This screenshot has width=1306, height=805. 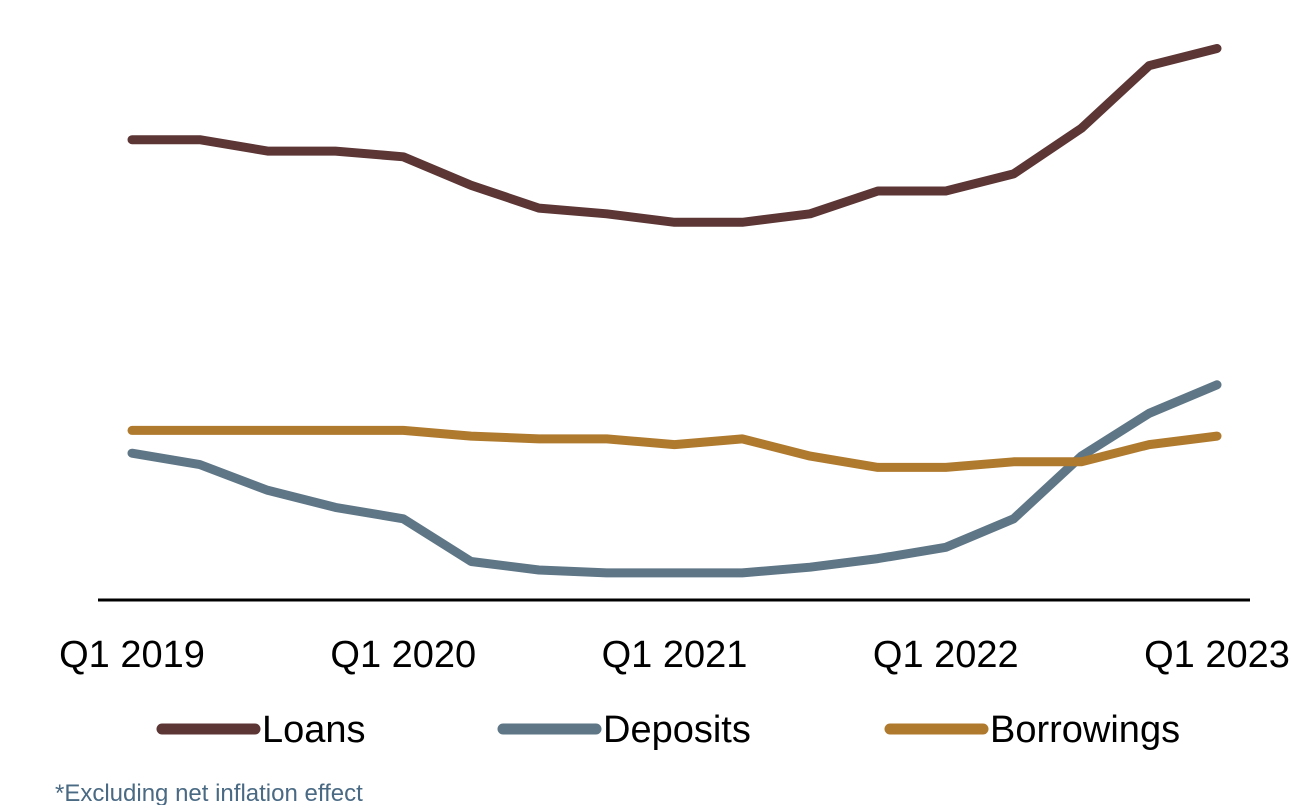 What do you see at coordinates (677, 730) in the screenshot?
I see `legend-label-deposits: Deposits` at bounding box center [677, 730].